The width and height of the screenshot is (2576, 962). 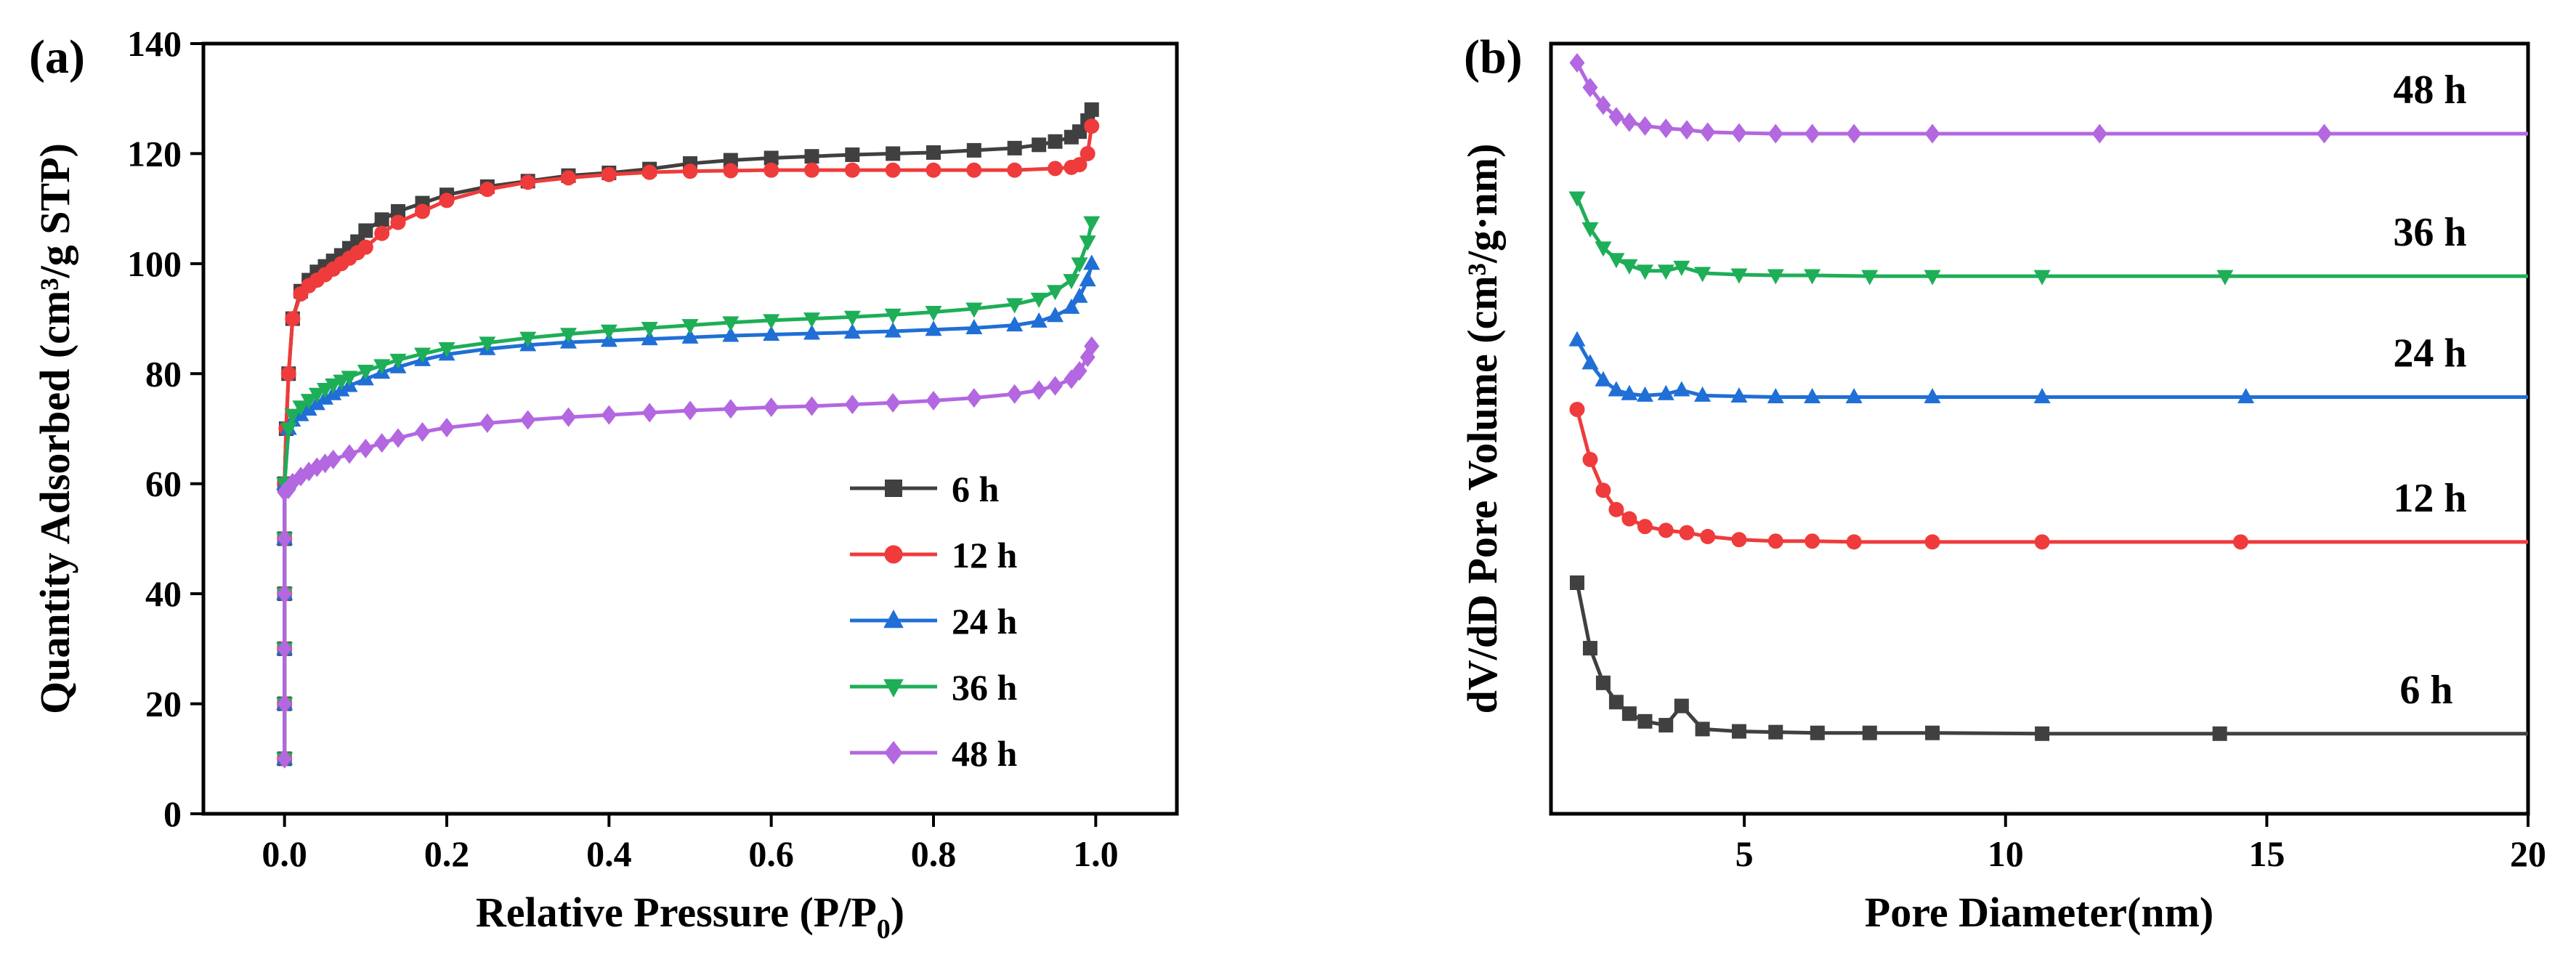 What do you see at coordinates (2266, 853) in the screenshot?
I see `panel-b-x-tick-label: 15` at bounding box center [2266, 853].